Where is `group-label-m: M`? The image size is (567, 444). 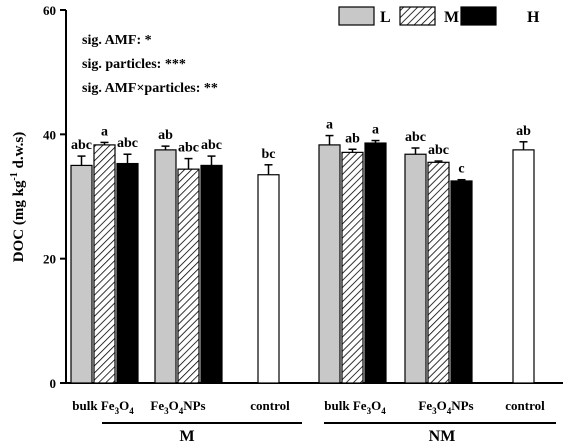
group-label-m: M is located at coordinates (186, 436).